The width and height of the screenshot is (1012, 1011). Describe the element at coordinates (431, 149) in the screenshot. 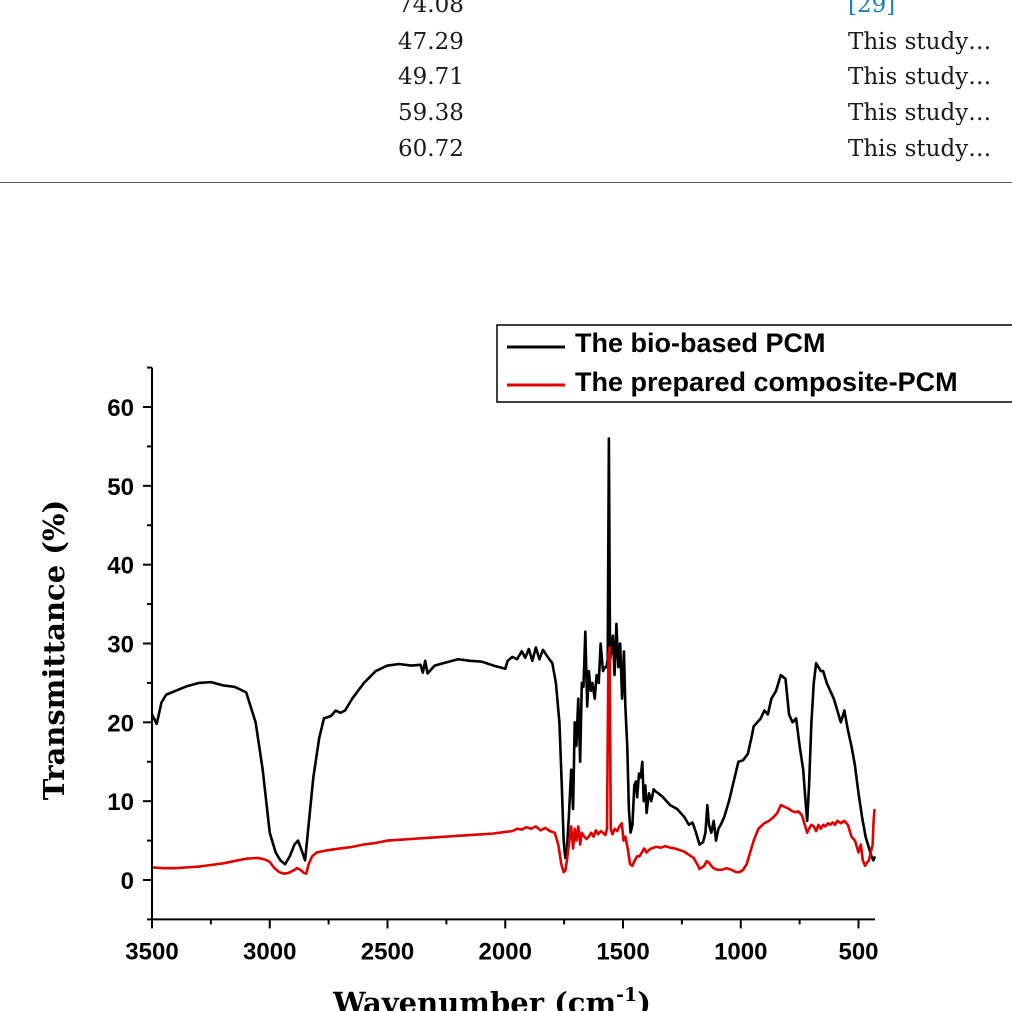

I see `table-cell-value: 60.72` at that location.